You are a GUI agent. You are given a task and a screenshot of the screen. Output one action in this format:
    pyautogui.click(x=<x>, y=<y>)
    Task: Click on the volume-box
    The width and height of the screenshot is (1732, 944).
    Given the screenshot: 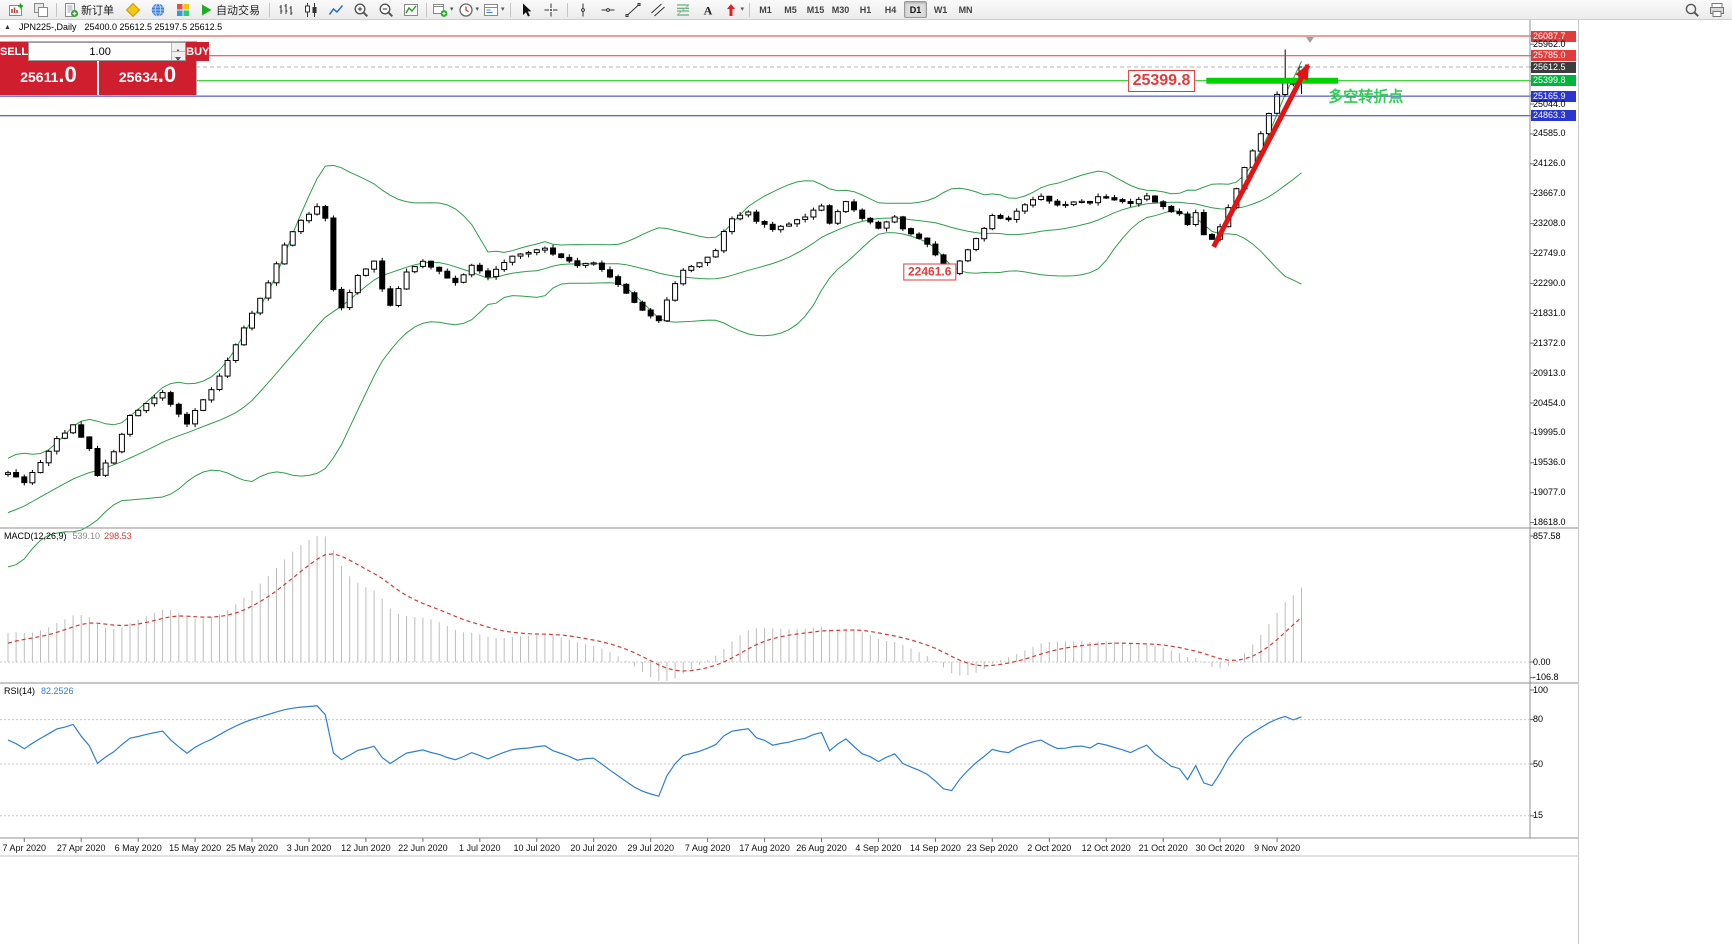 What is the action you would take?
    pyautogui.click(x=107, y=51)
    